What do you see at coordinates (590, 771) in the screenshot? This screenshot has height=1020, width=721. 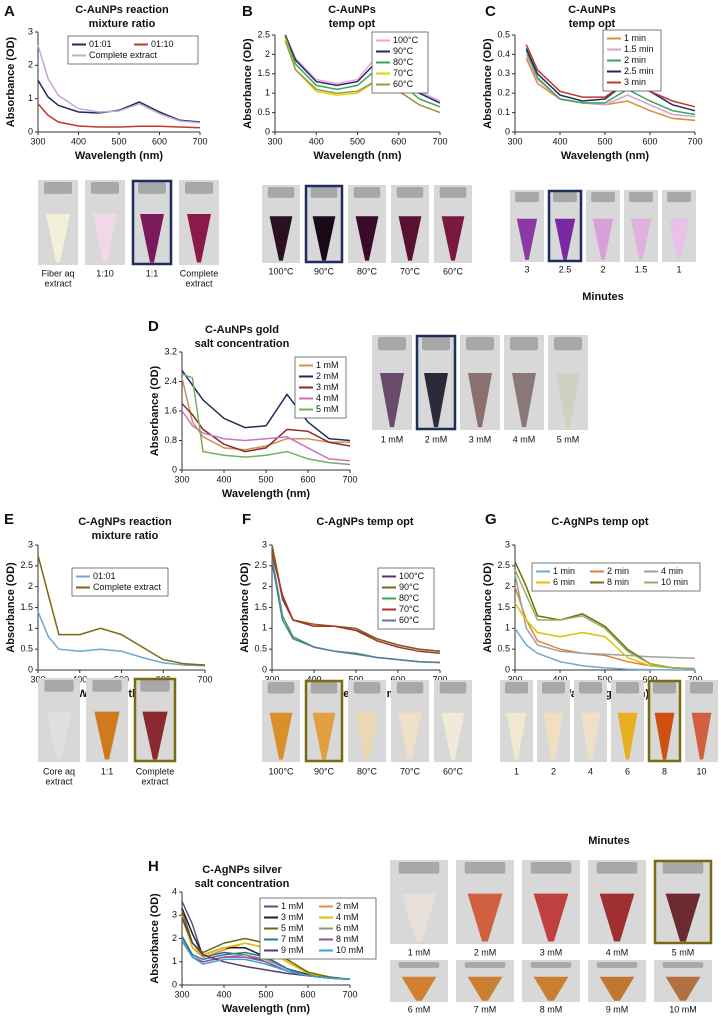 I see `tube-label: 4` at bounding box center [590, 771].